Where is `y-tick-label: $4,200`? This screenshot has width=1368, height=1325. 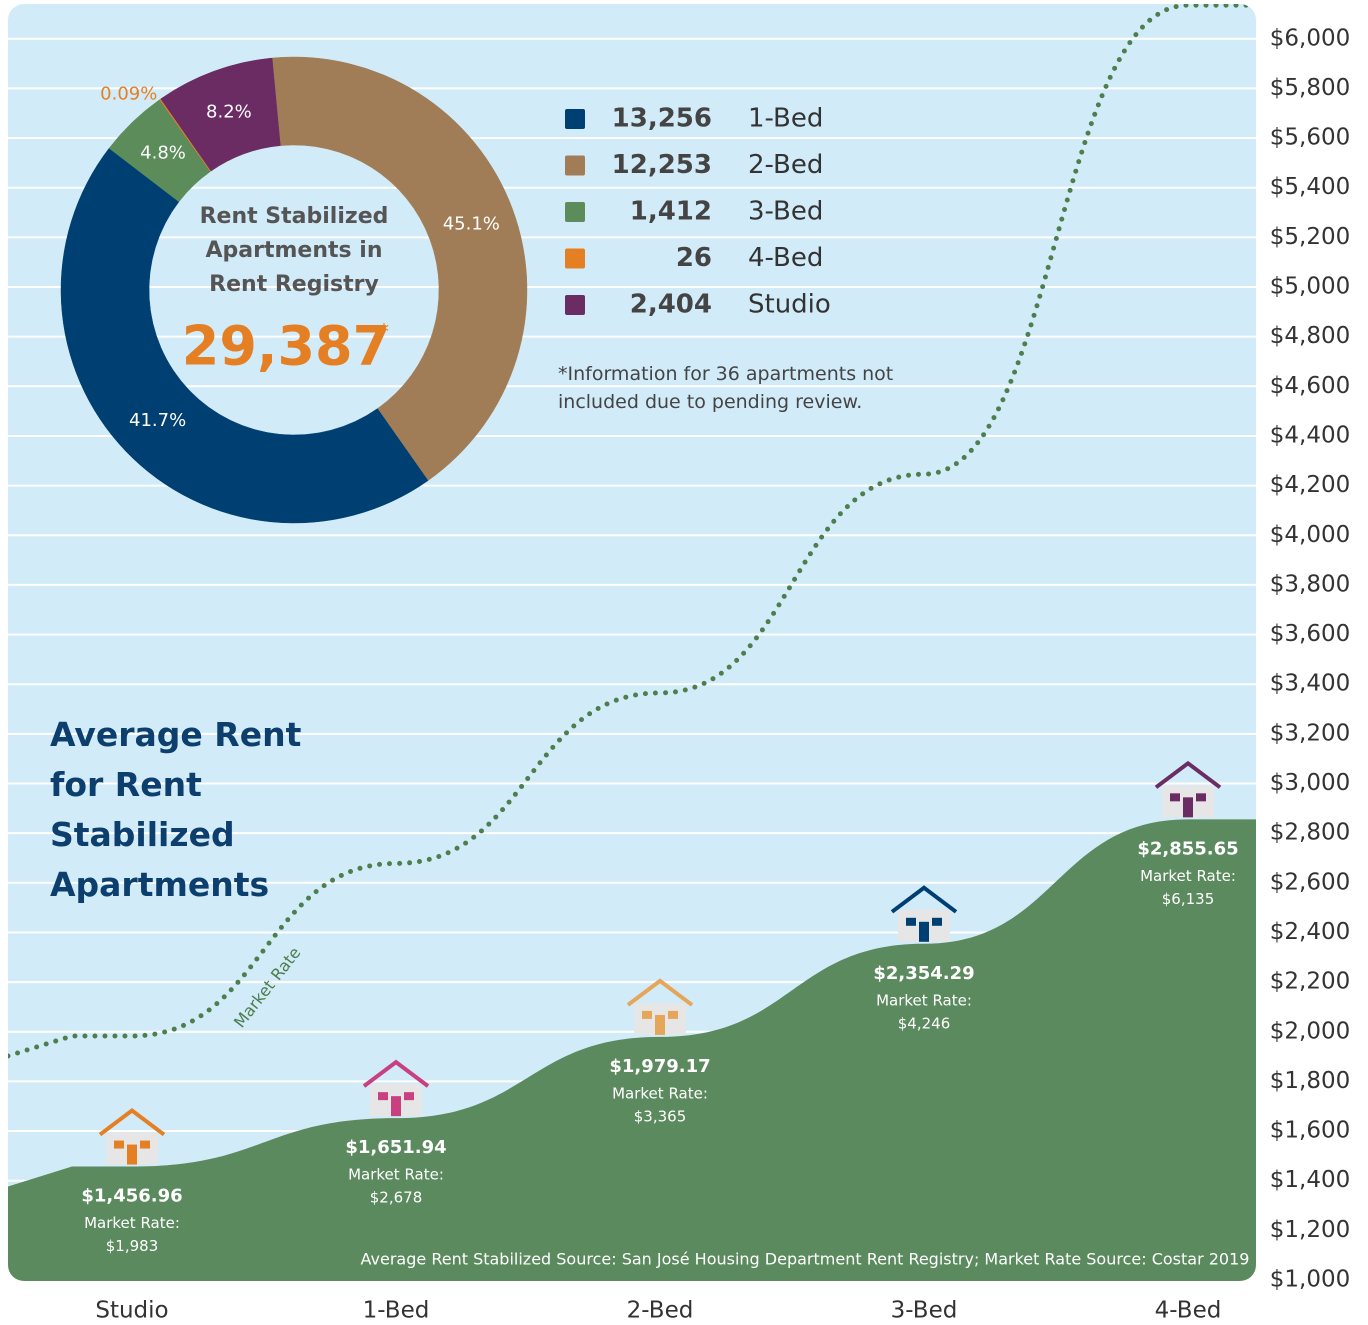 y-tick-label: $4,200 is located at coordinates (1310, 485).